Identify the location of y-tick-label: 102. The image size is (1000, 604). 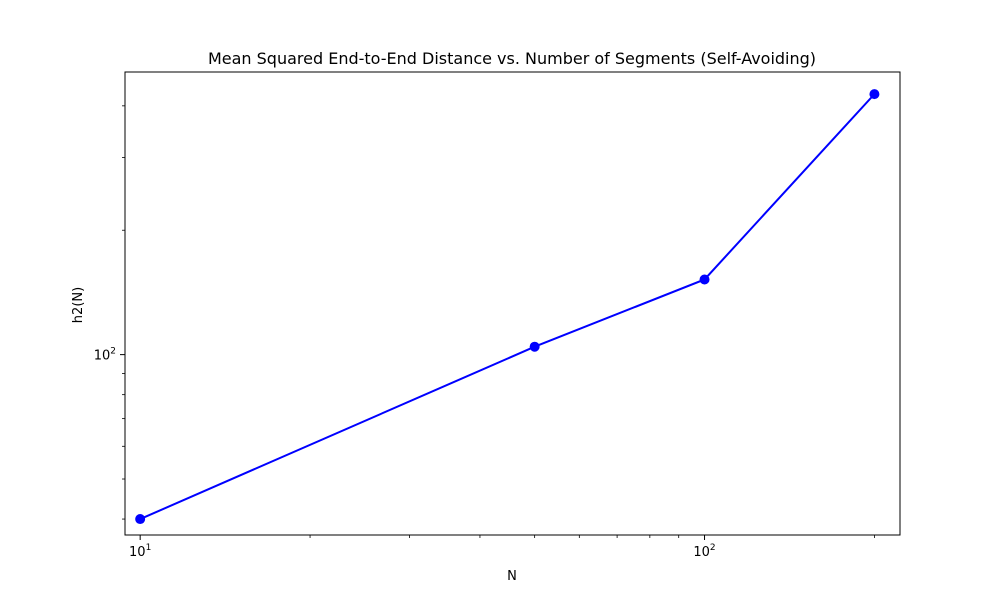
(105, 355).